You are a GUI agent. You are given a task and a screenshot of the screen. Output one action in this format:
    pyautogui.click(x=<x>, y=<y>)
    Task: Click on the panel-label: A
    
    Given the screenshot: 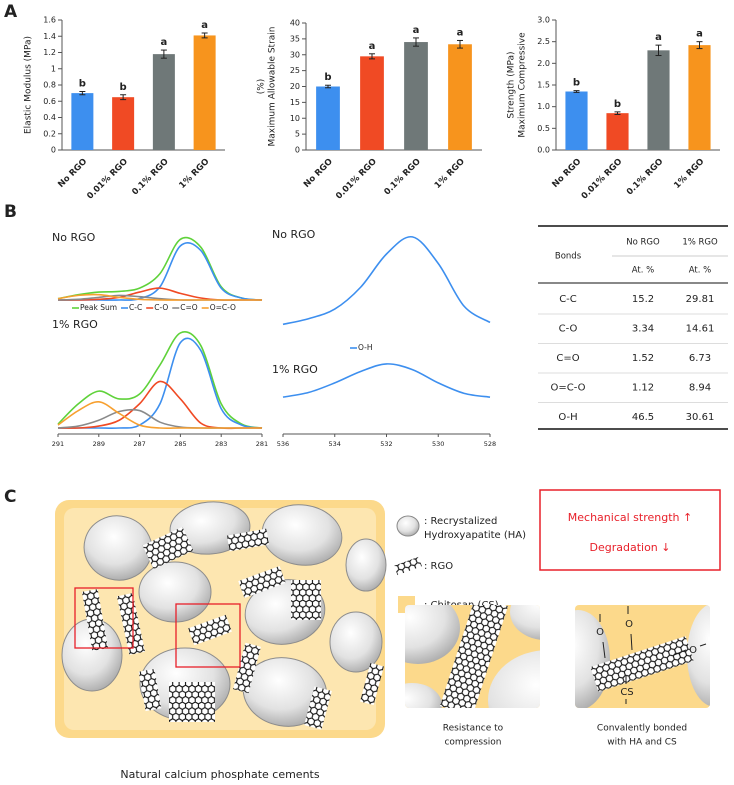 What is the action you would take?
    pyautogui.click(x=11, y=12)
    